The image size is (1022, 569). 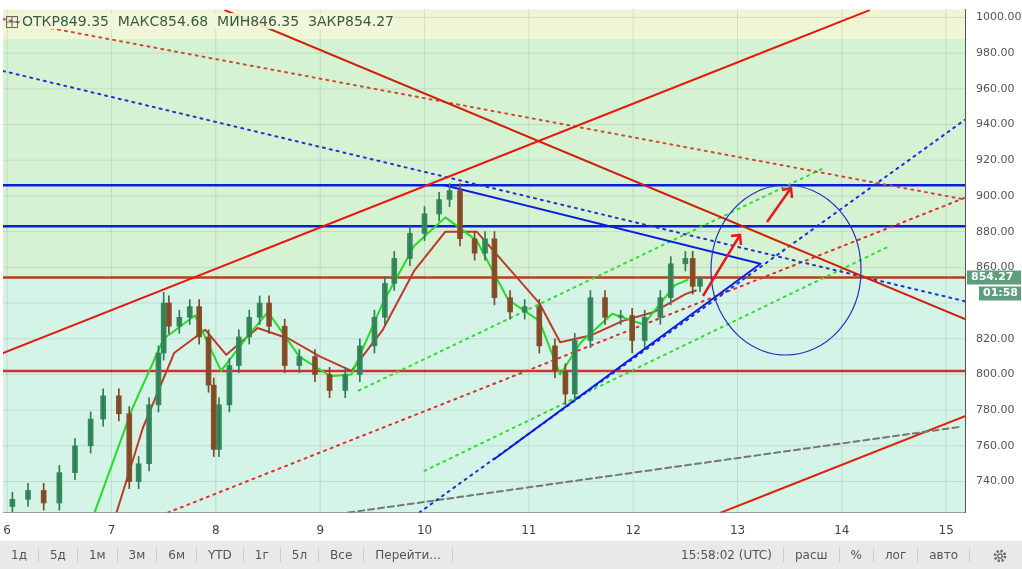 What do you see at coordinates (58, 555) in the screenshot?
I see `text: 5д` at bounding box center [58, 555].